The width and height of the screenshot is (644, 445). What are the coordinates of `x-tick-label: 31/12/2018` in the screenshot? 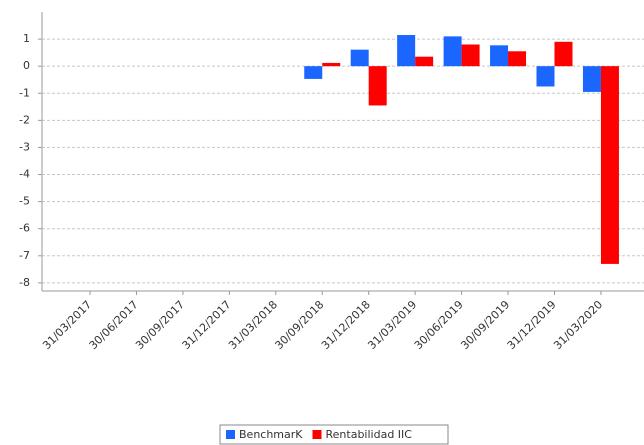 It's located at (346, 325).